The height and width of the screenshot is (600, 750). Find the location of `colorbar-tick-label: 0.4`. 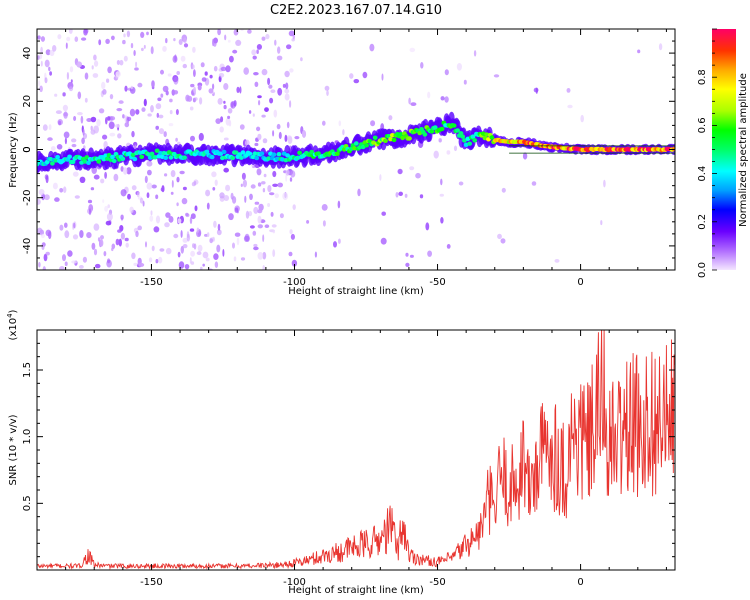

colorbar-tick-label: 0.4 is located at coordinates (702, 174).